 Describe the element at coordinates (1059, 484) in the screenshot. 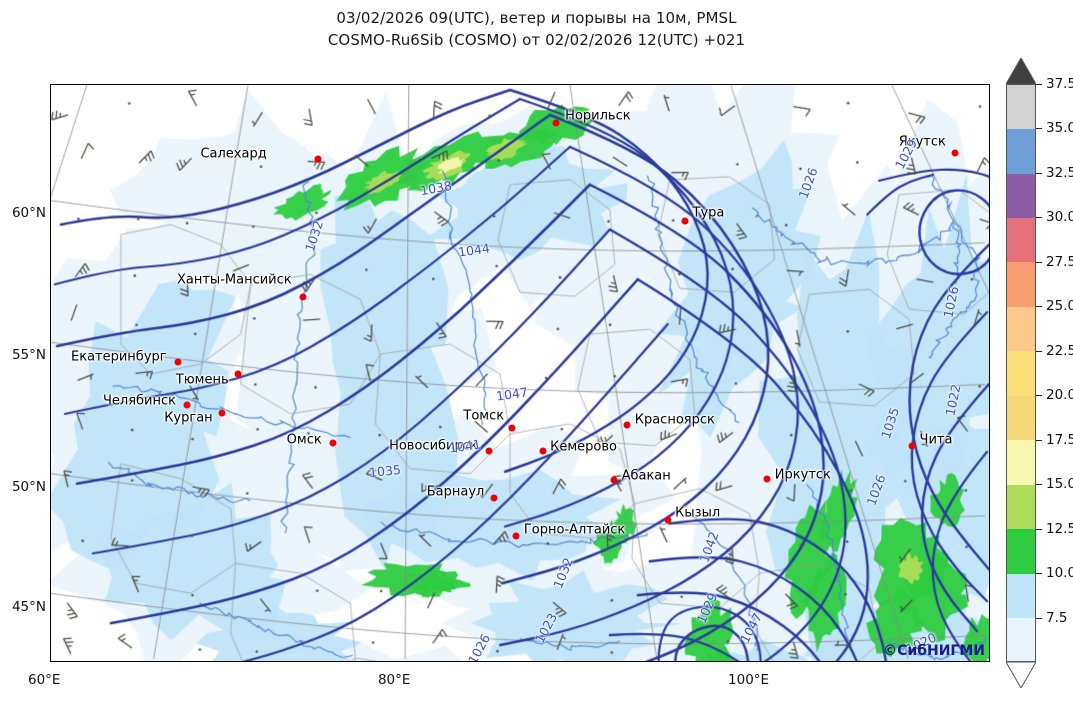

I see `colorbar-tick-label-3: 15.0` at that location.